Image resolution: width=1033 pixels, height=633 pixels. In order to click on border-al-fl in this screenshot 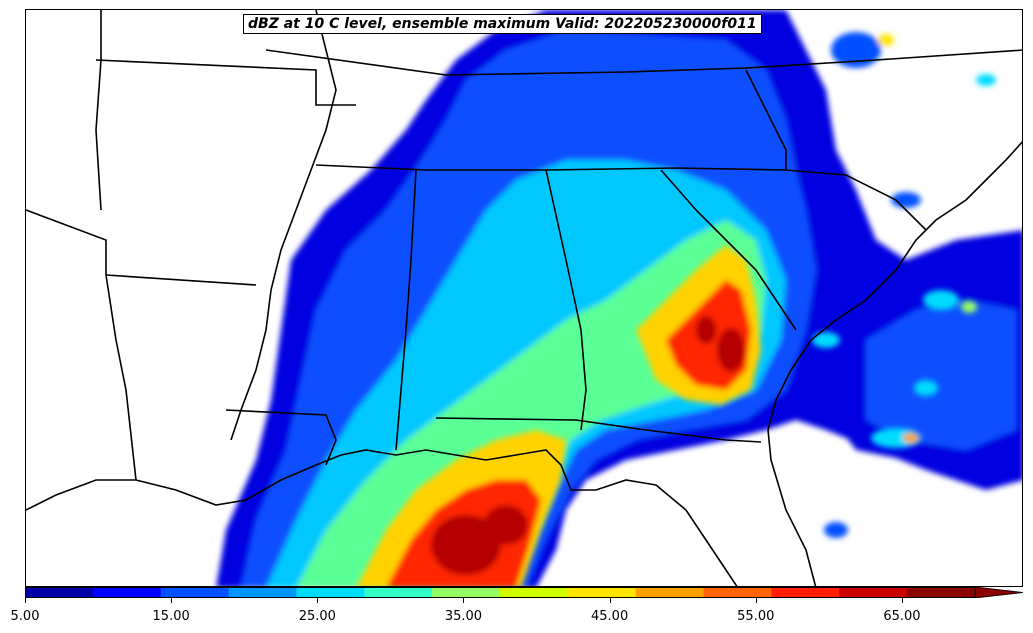, I will do `click(598, 430)`.